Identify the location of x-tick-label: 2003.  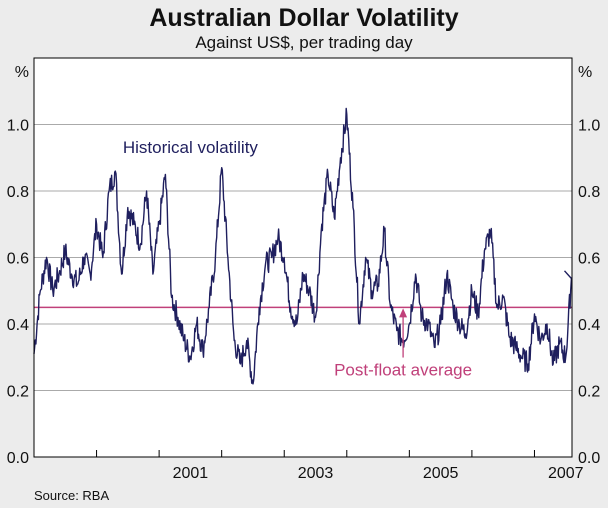
(316, 473).